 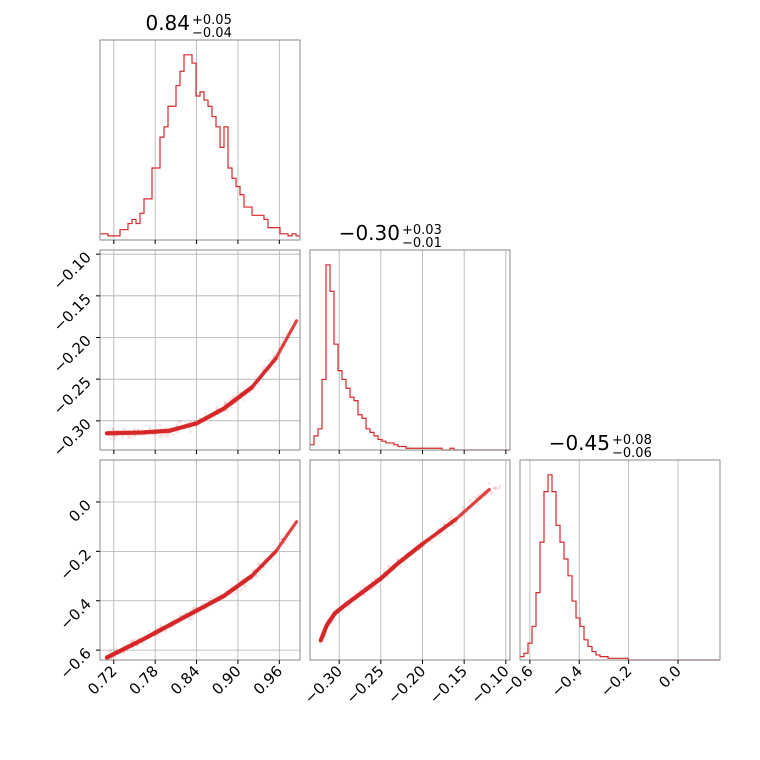 I want to click on y-tick-label: −0.6, so click(x=75, y=663).